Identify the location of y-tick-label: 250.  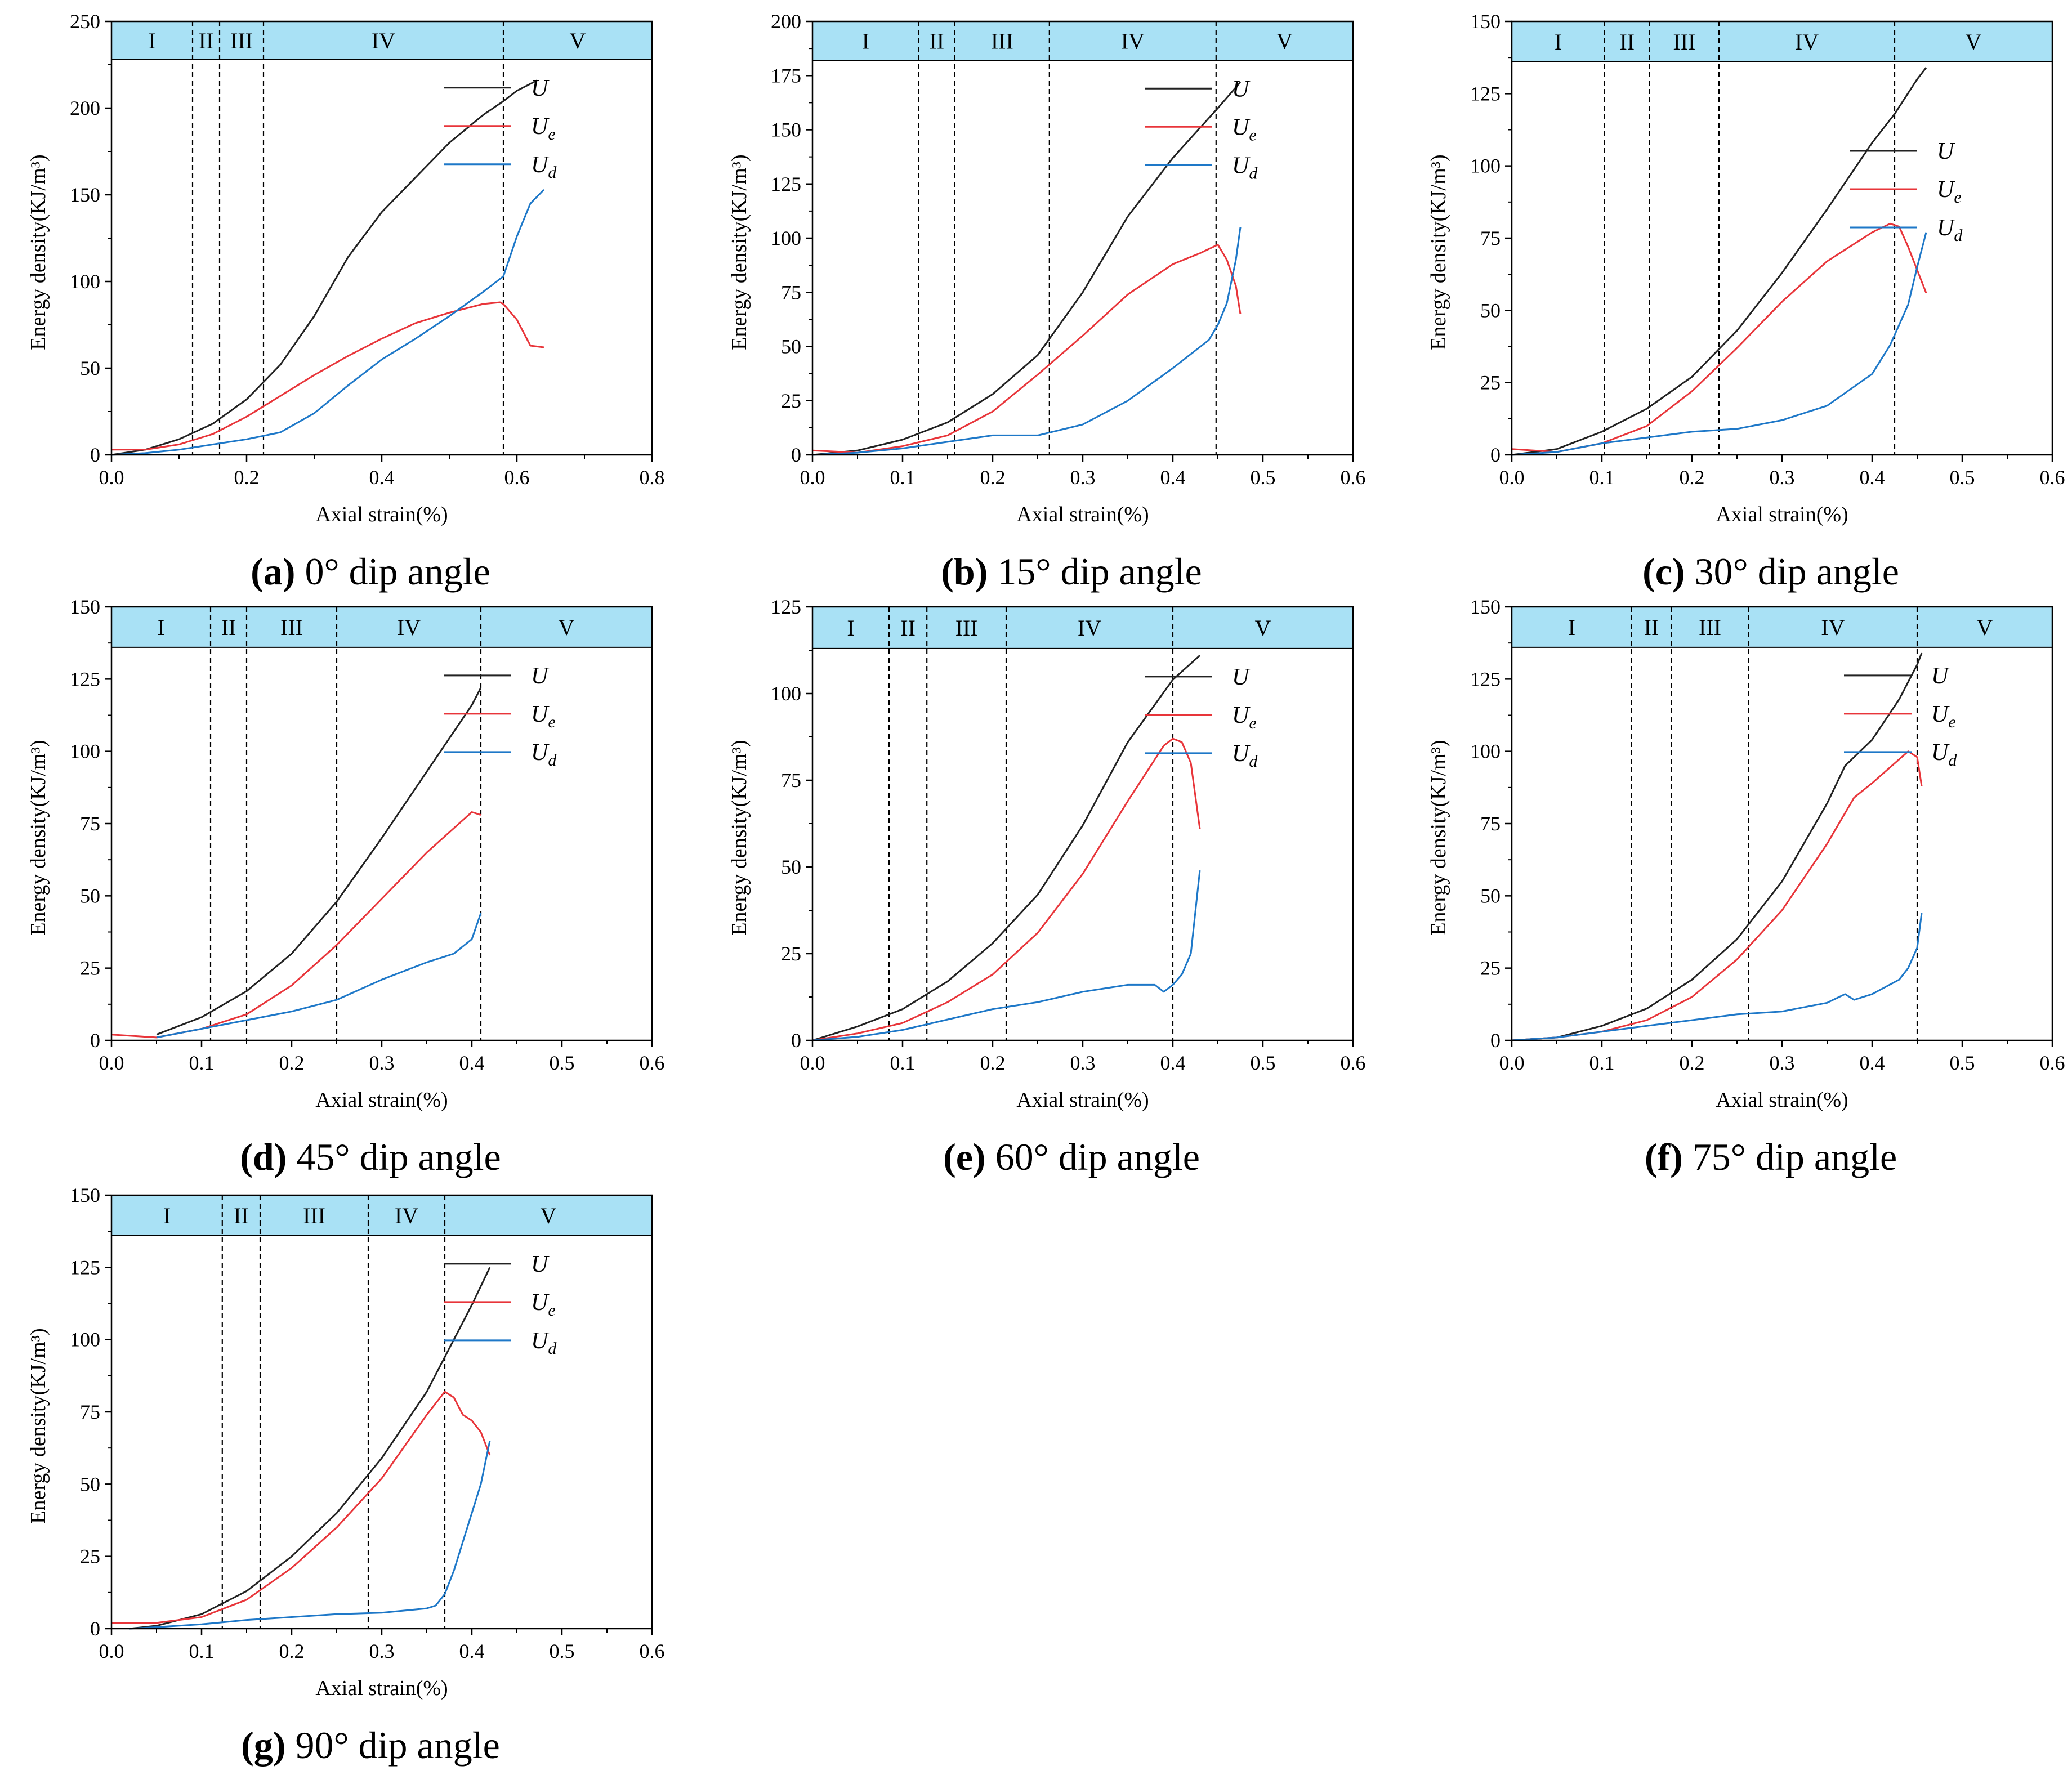
(85, 21).